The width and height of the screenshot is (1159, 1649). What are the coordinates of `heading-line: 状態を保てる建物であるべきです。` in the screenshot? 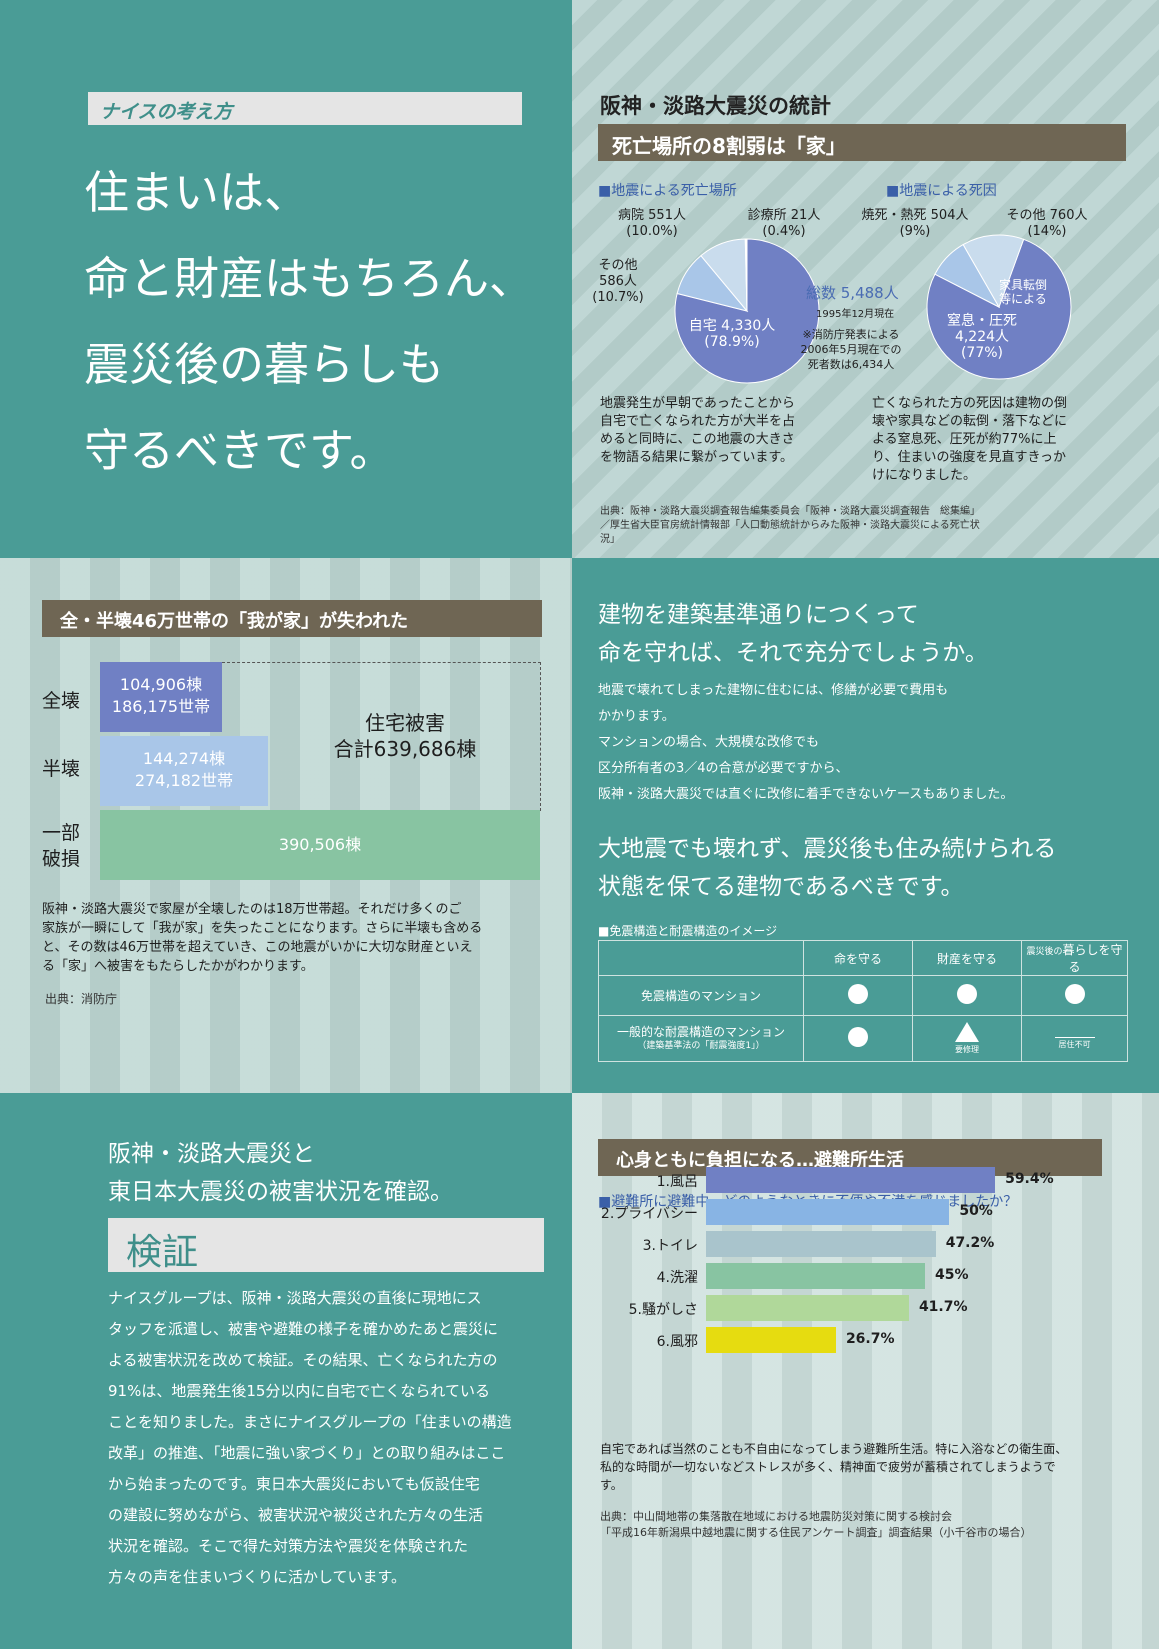 It's located at (781, 887).